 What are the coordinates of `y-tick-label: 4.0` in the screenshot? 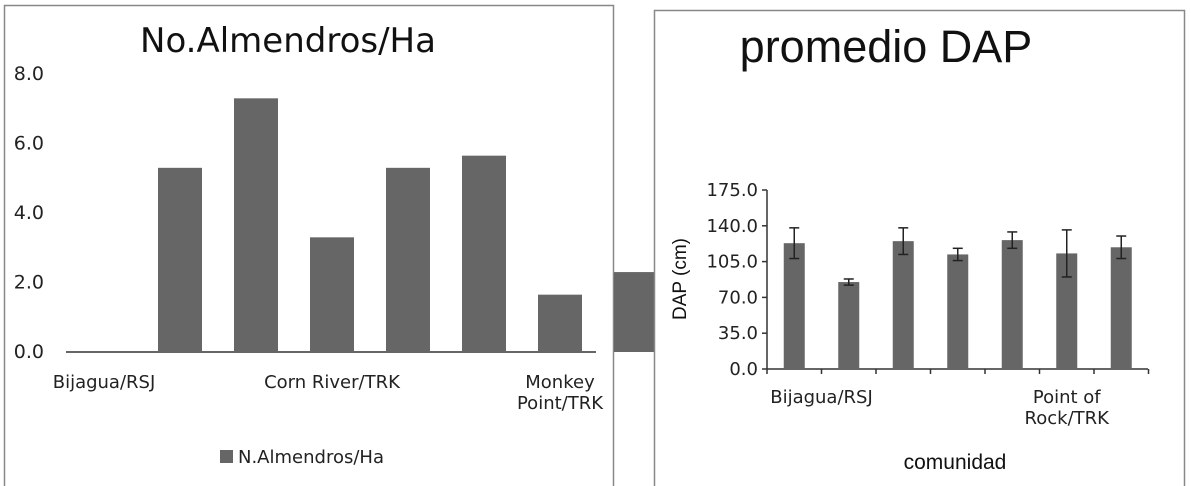 It's located at (29, 213).